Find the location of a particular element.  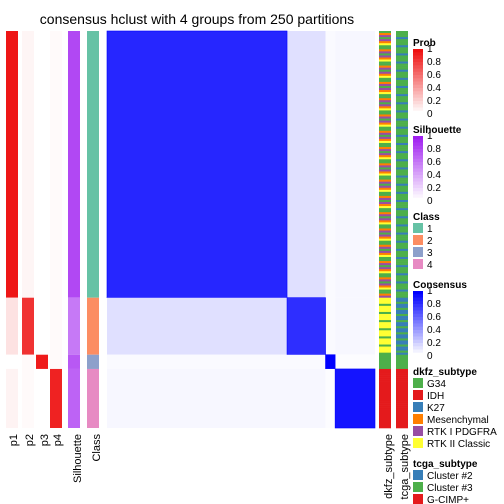

legend-title-prob: Prob is located at coordinates (424, 43).